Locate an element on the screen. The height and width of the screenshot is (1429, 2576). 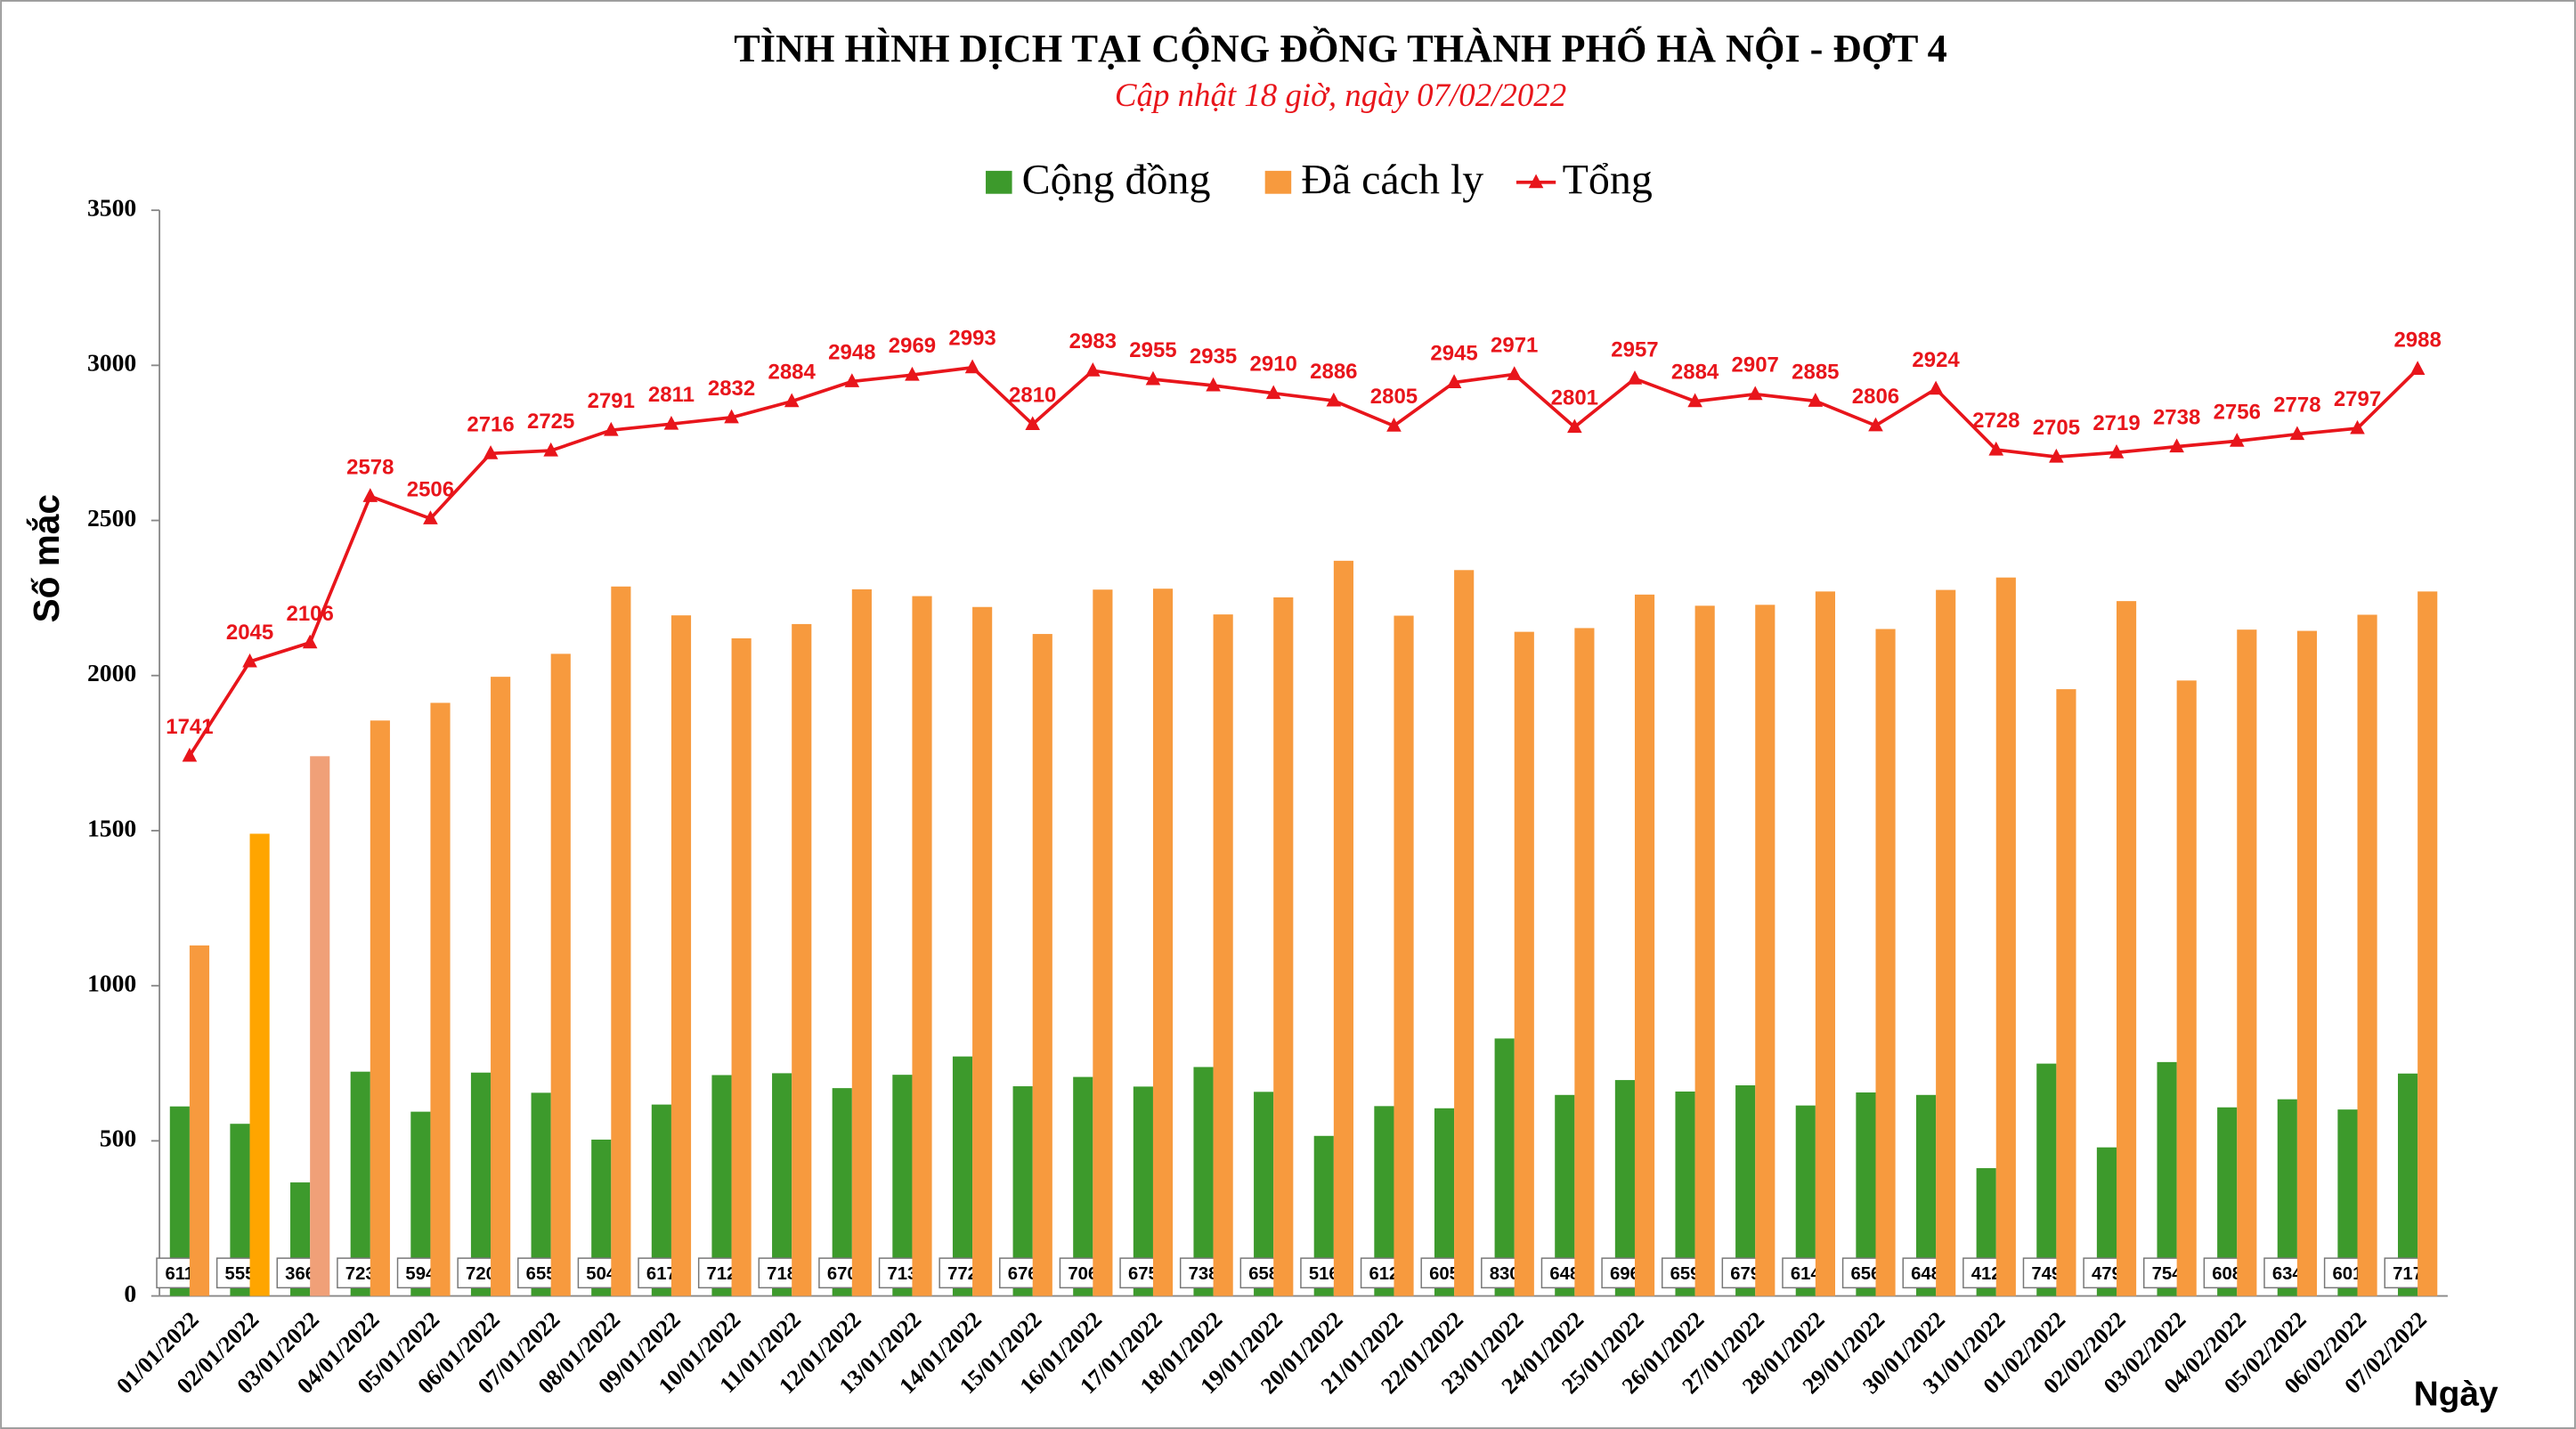
value-label: 2791 is located at coordinates (611, 401).